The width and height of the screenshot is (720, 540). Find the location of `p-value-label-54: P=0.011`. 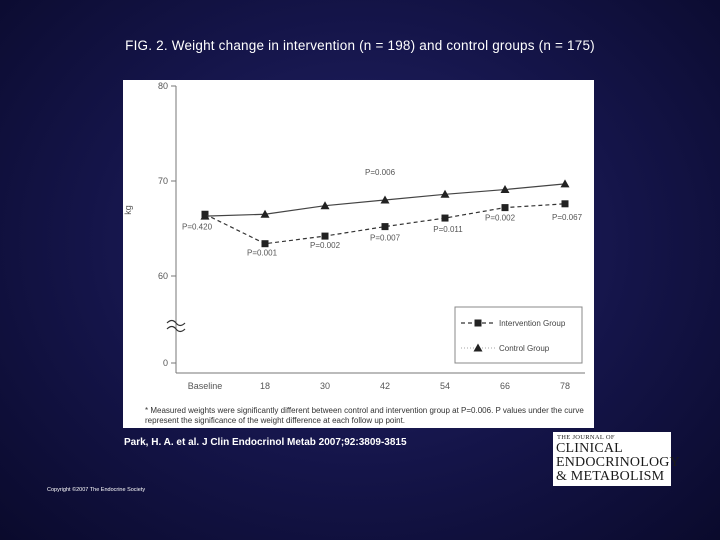

p-value-label-54: P=0.011 is located at coordinates (448, 229).